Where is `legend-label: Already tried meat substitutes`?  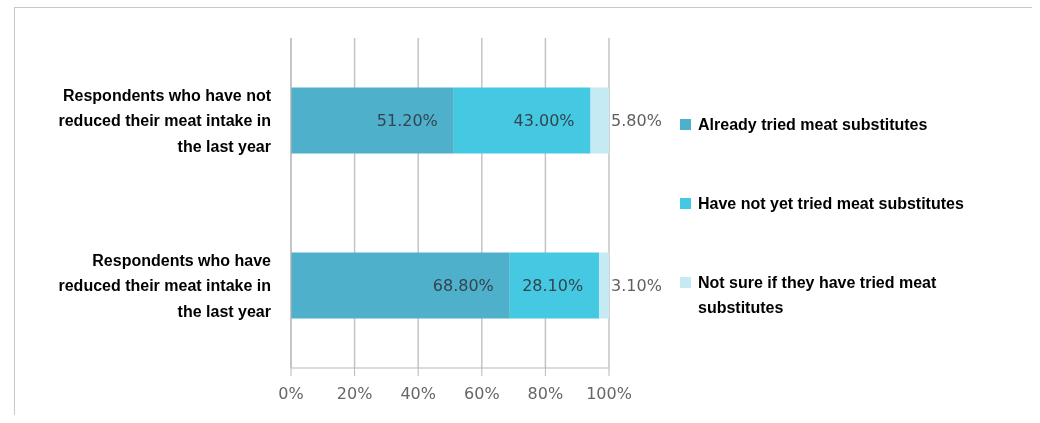 legend-label: Already tried meat substitutes is located at coordinates (813, 125).